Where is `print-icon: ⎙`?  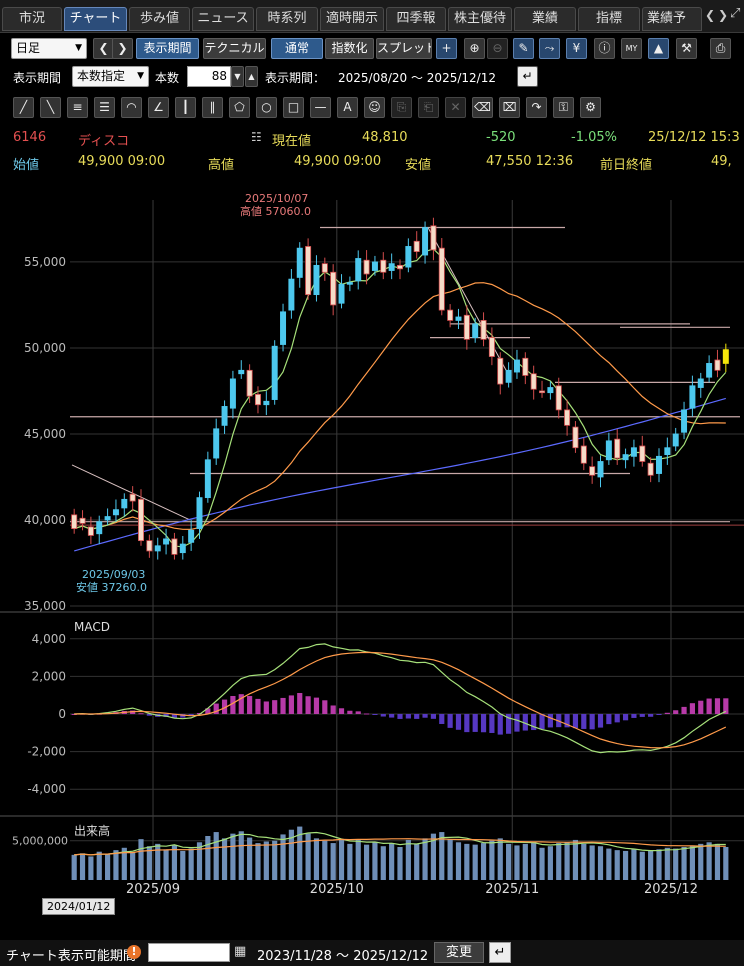
print-icon: ⎙ is located at coordinates (720, 48).